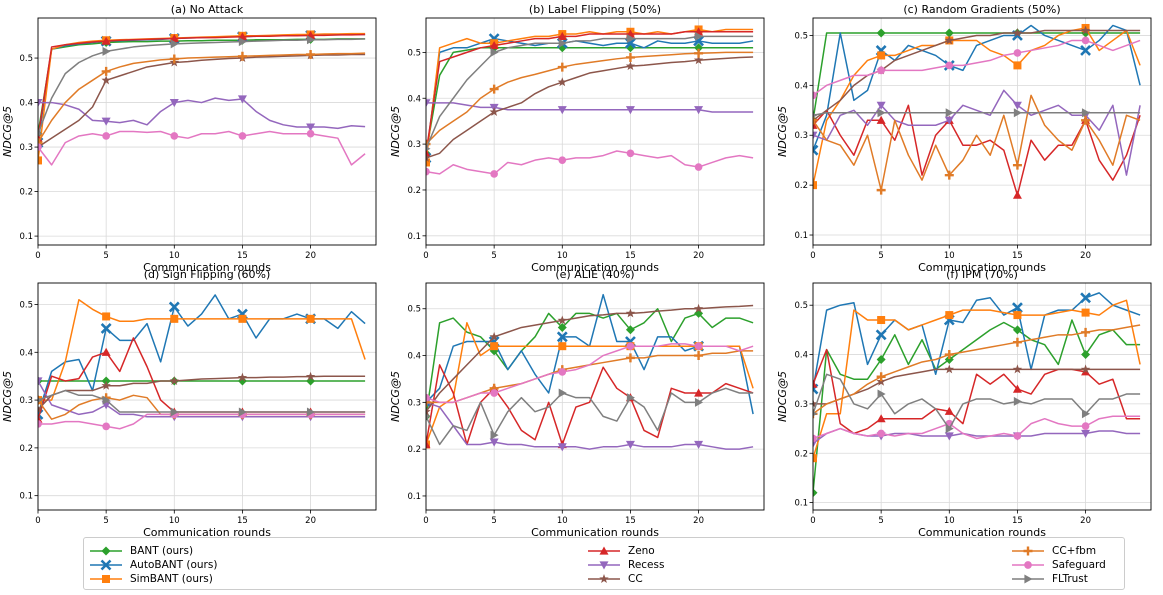 The height and width of the screenshot is (595, 1163). Describe the element at coordinates (977, 427) in the screenshot. I see `series-line-safeguard` at that location.